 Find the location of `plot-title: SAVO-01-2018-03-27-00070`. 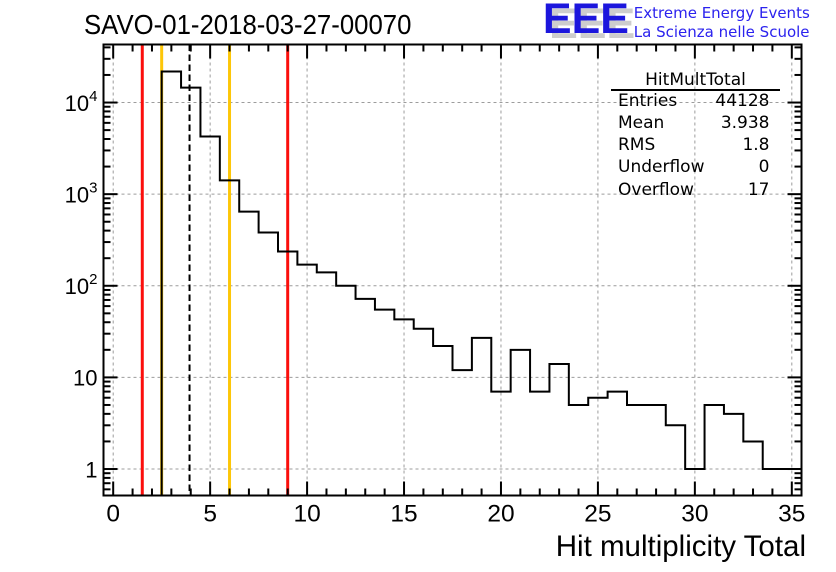

plot-title: SAVO-01-2018-03-27-00070 is located at coordinates (248, 24).